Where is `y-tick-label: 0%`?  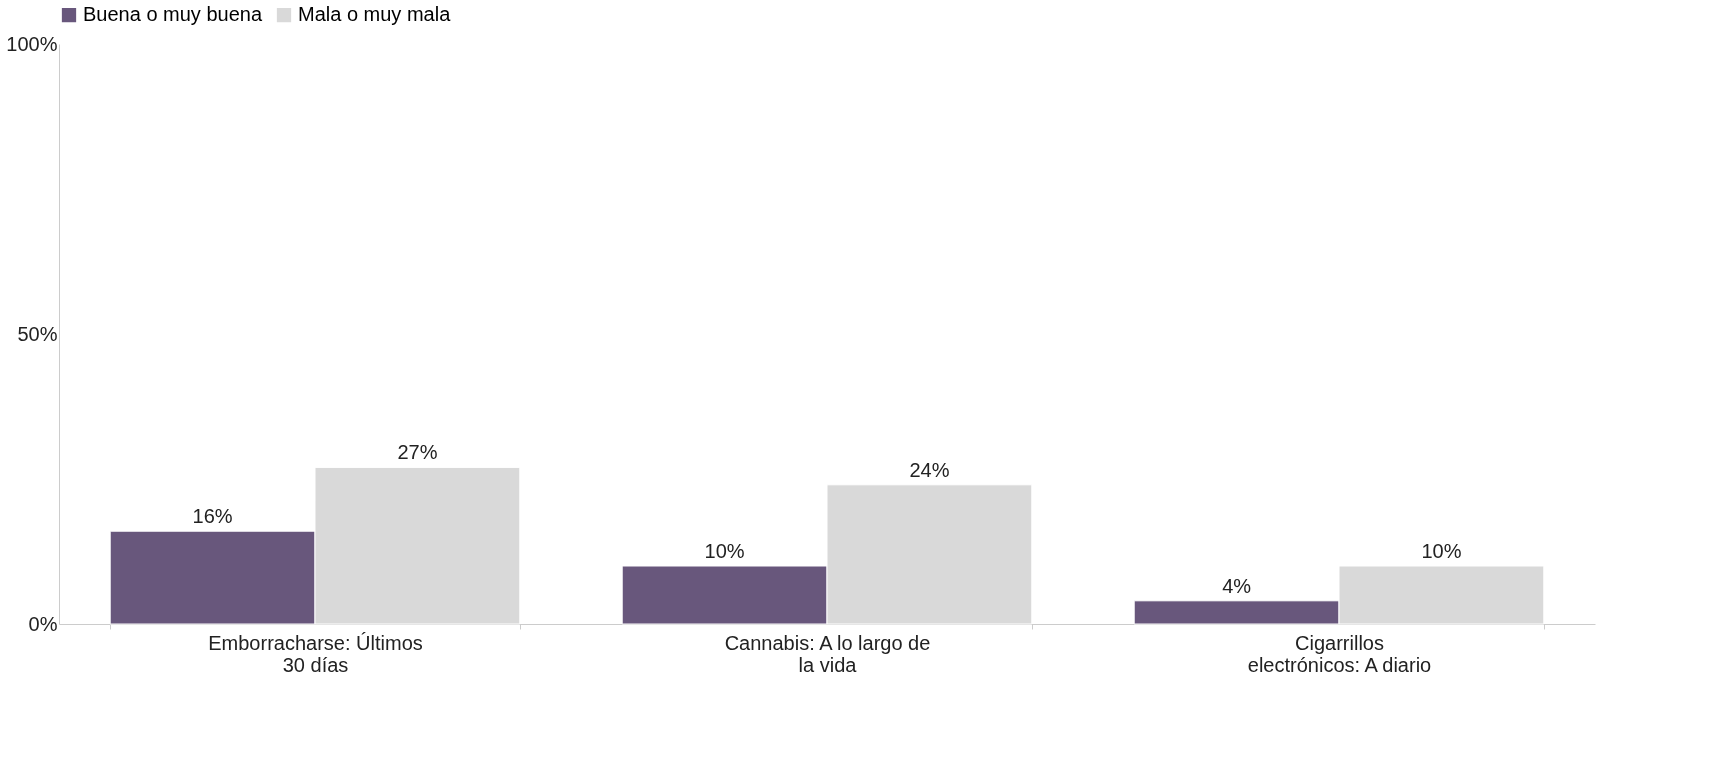
y-tick-label: 0% is located at coordinates (43, 623).